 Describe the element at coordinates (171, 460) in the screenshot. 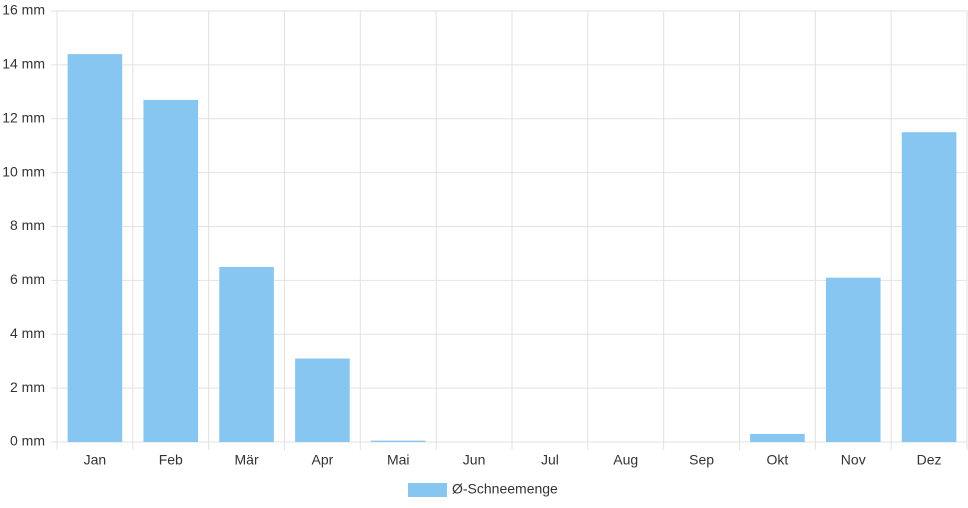

I see `x-tick-label: Feb` at that location.